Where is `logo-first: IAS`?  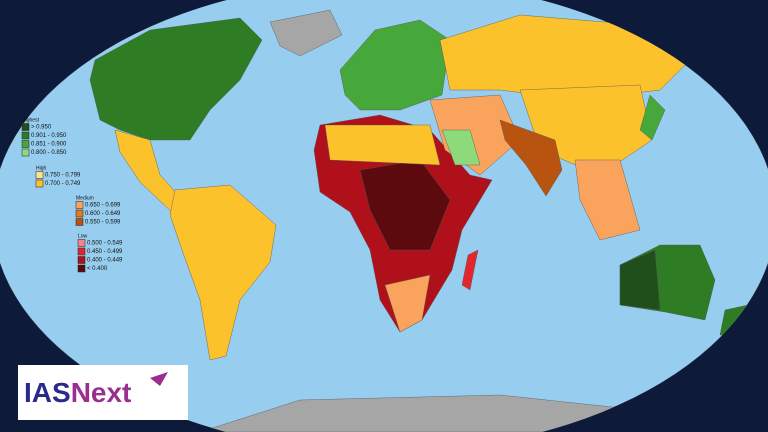 logo-first: IAS is located at coordinates (47, 392).